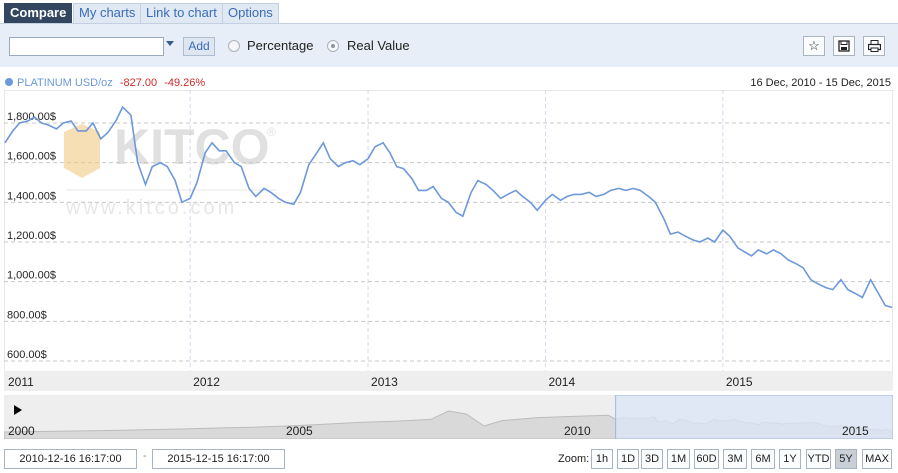 The image size is (898, 473). I want to click on chevron-down-icon, so click(170, 43).